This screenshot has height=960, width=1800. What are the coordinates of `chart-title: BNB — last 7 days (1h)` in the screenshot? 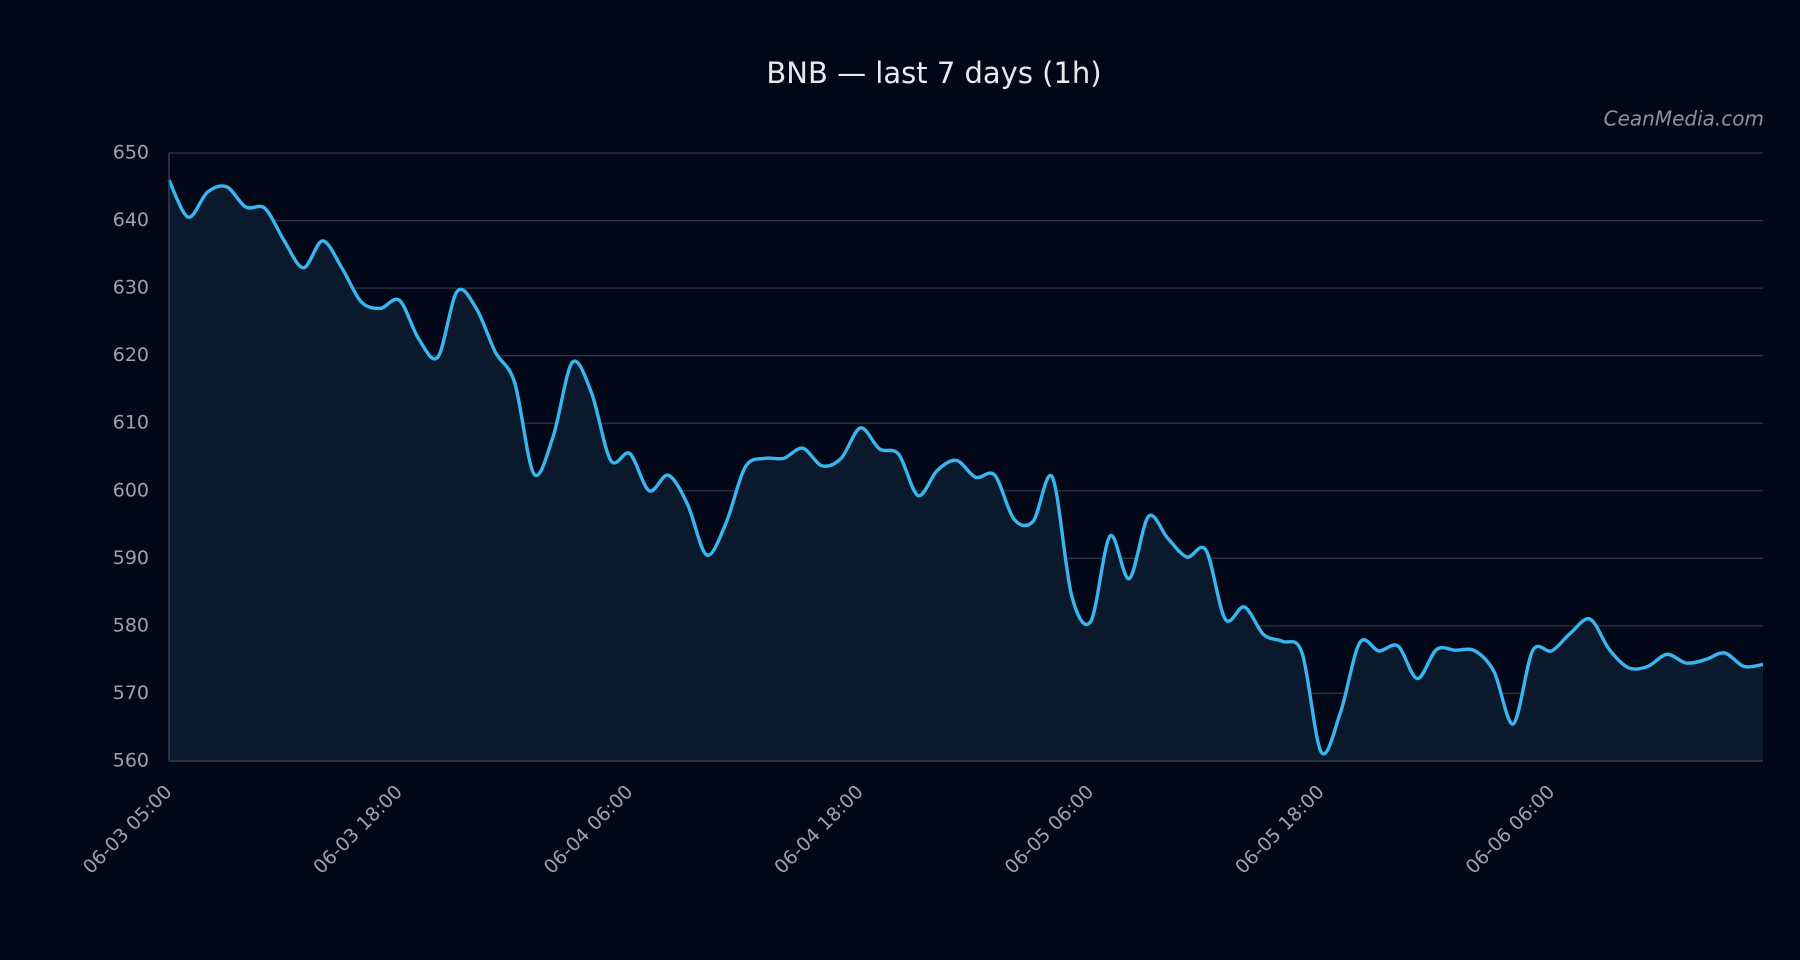 It's located at (933, 73).